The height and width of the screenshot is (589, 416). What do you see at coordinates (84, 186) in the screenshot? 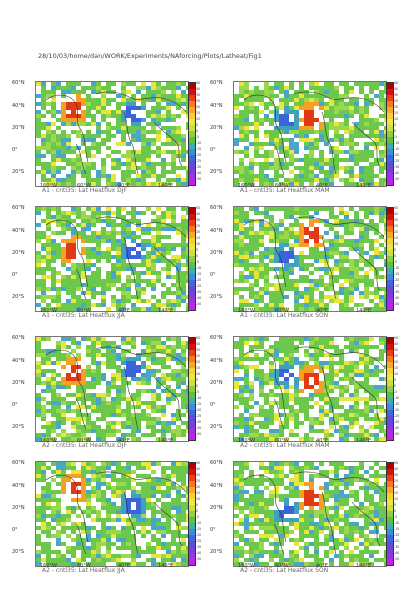
I see `longitude-label: 60°W` at bounding box center [84, 186].